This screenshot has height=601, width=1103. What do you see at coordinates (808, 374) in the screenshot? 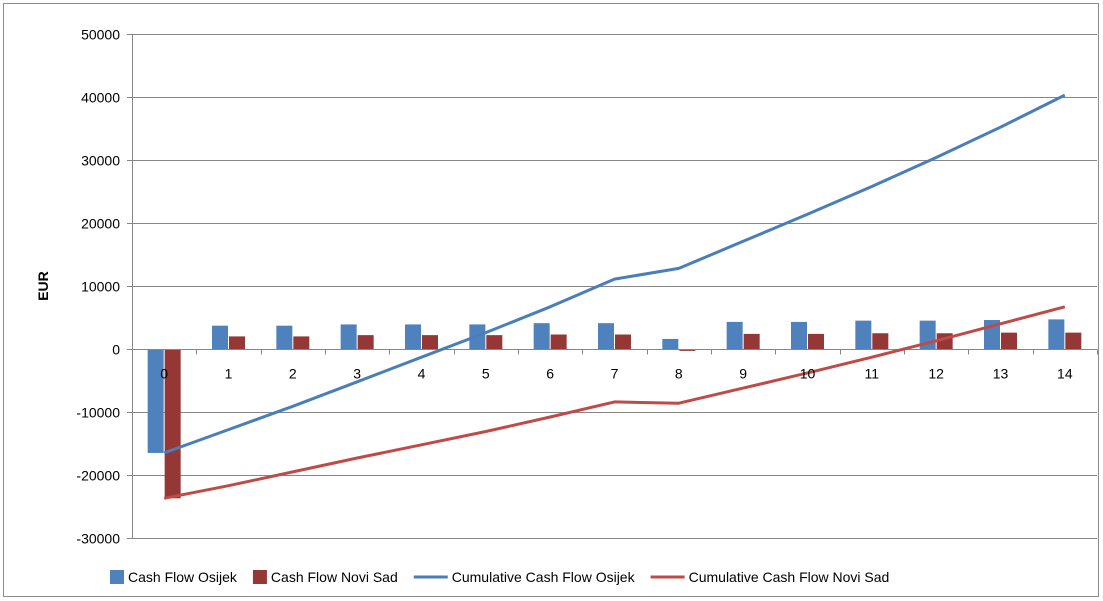
I see `x-tick-label: 10` at bounding box center [808, 374].